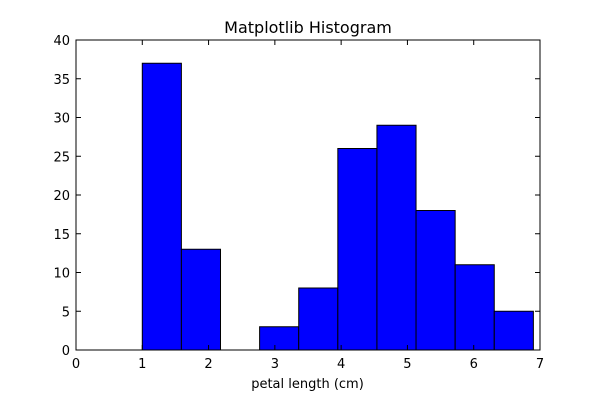 Image resolution: width=600 pixels, height=405 pixels. What do you see at coordinates (61, 196) in the screenshot?
I see `y-tick-label: 20` at bounding box center [61, 196].